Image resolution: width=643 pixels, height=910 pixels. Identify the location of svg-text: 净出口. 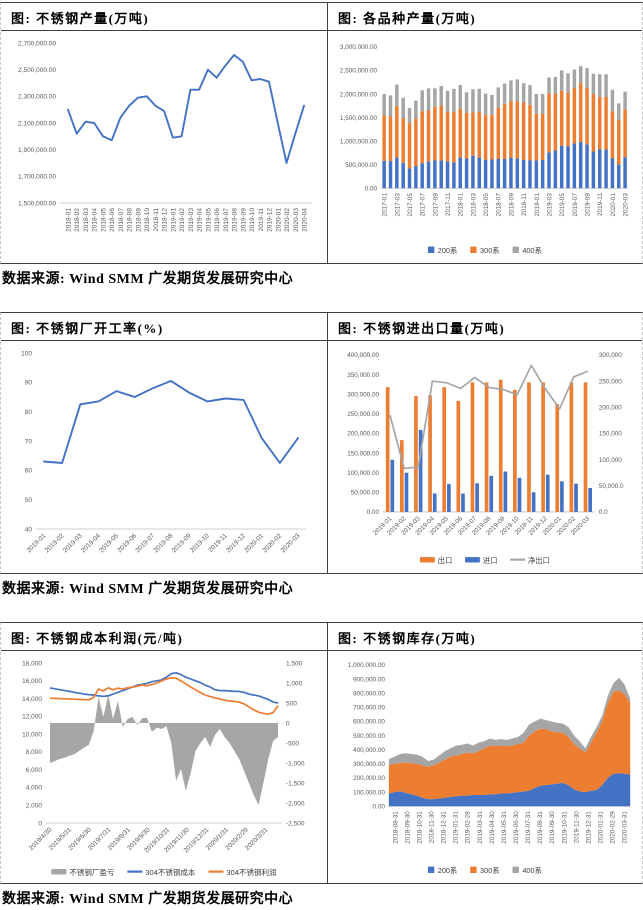
(539, 560).